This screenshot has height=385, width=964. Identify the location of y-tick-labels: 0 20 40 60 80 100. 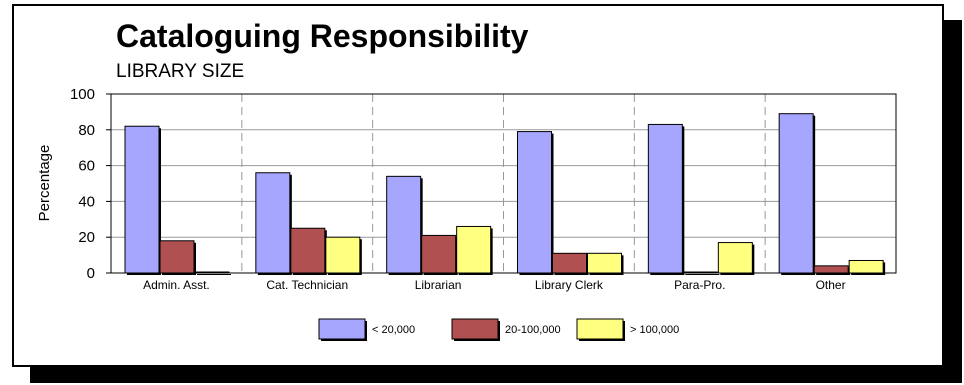
(82, 184).